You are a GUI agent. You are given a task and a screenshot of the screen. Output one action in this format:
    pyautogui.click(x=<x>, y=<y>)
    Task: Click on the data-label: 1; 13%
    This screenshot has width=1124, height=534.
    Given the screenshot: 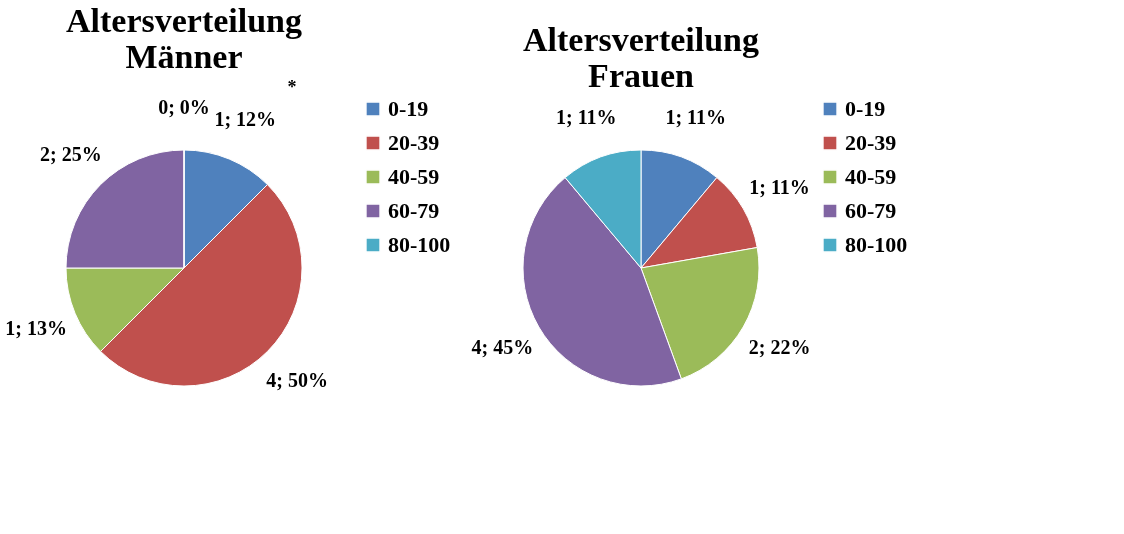 What is the action you would take?
    pyautogui.click(x=36, y=328)
    